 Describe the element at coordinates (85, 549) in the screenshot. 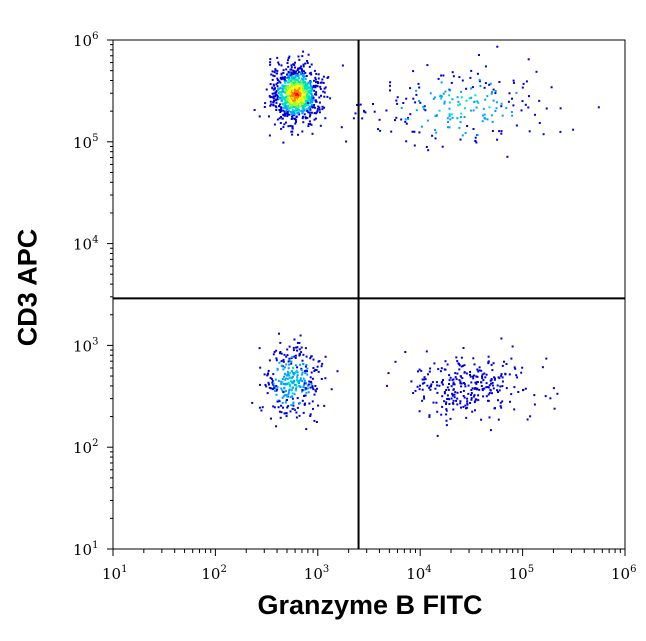

I see `y-tick-label: 101` at that location.